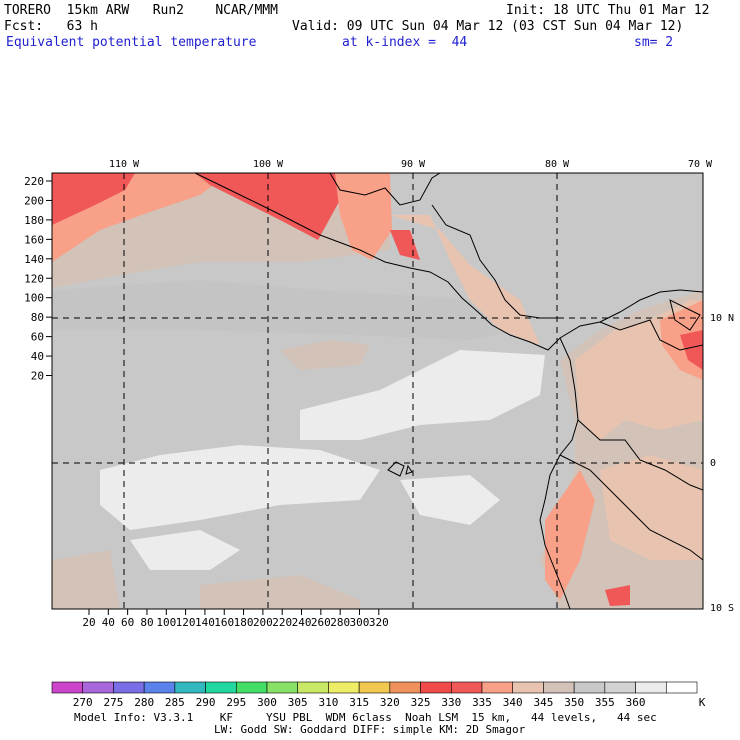 Image resolution: width=740 pixels, height=740 pixels. I want to click on legend-label: 280, so click(144, 702).